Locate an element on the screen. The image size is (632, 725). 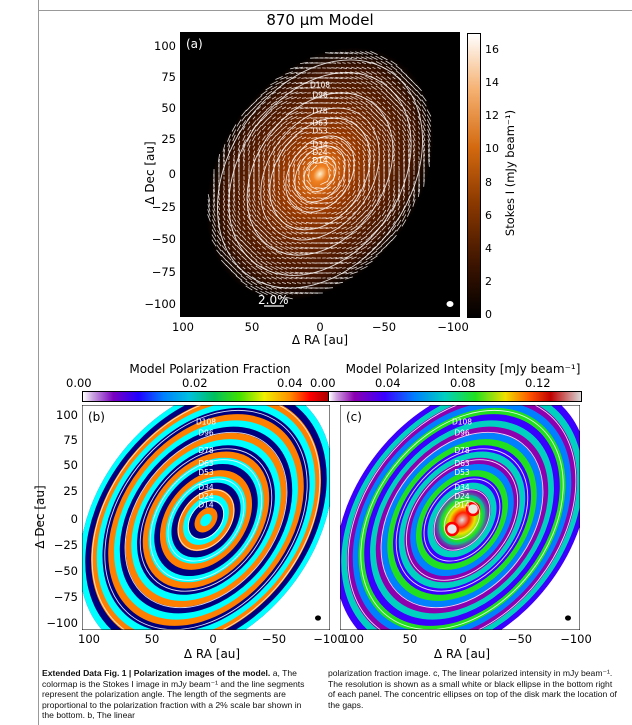
panel-b-ring is located at coordinates (206, 519).